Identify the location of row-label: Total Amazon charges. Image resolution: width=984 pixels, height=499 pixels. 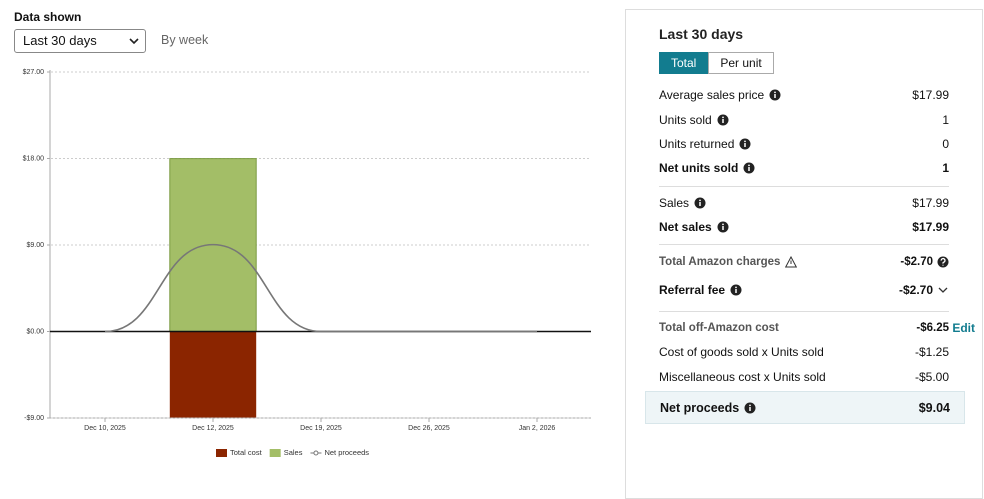
(720, 261).